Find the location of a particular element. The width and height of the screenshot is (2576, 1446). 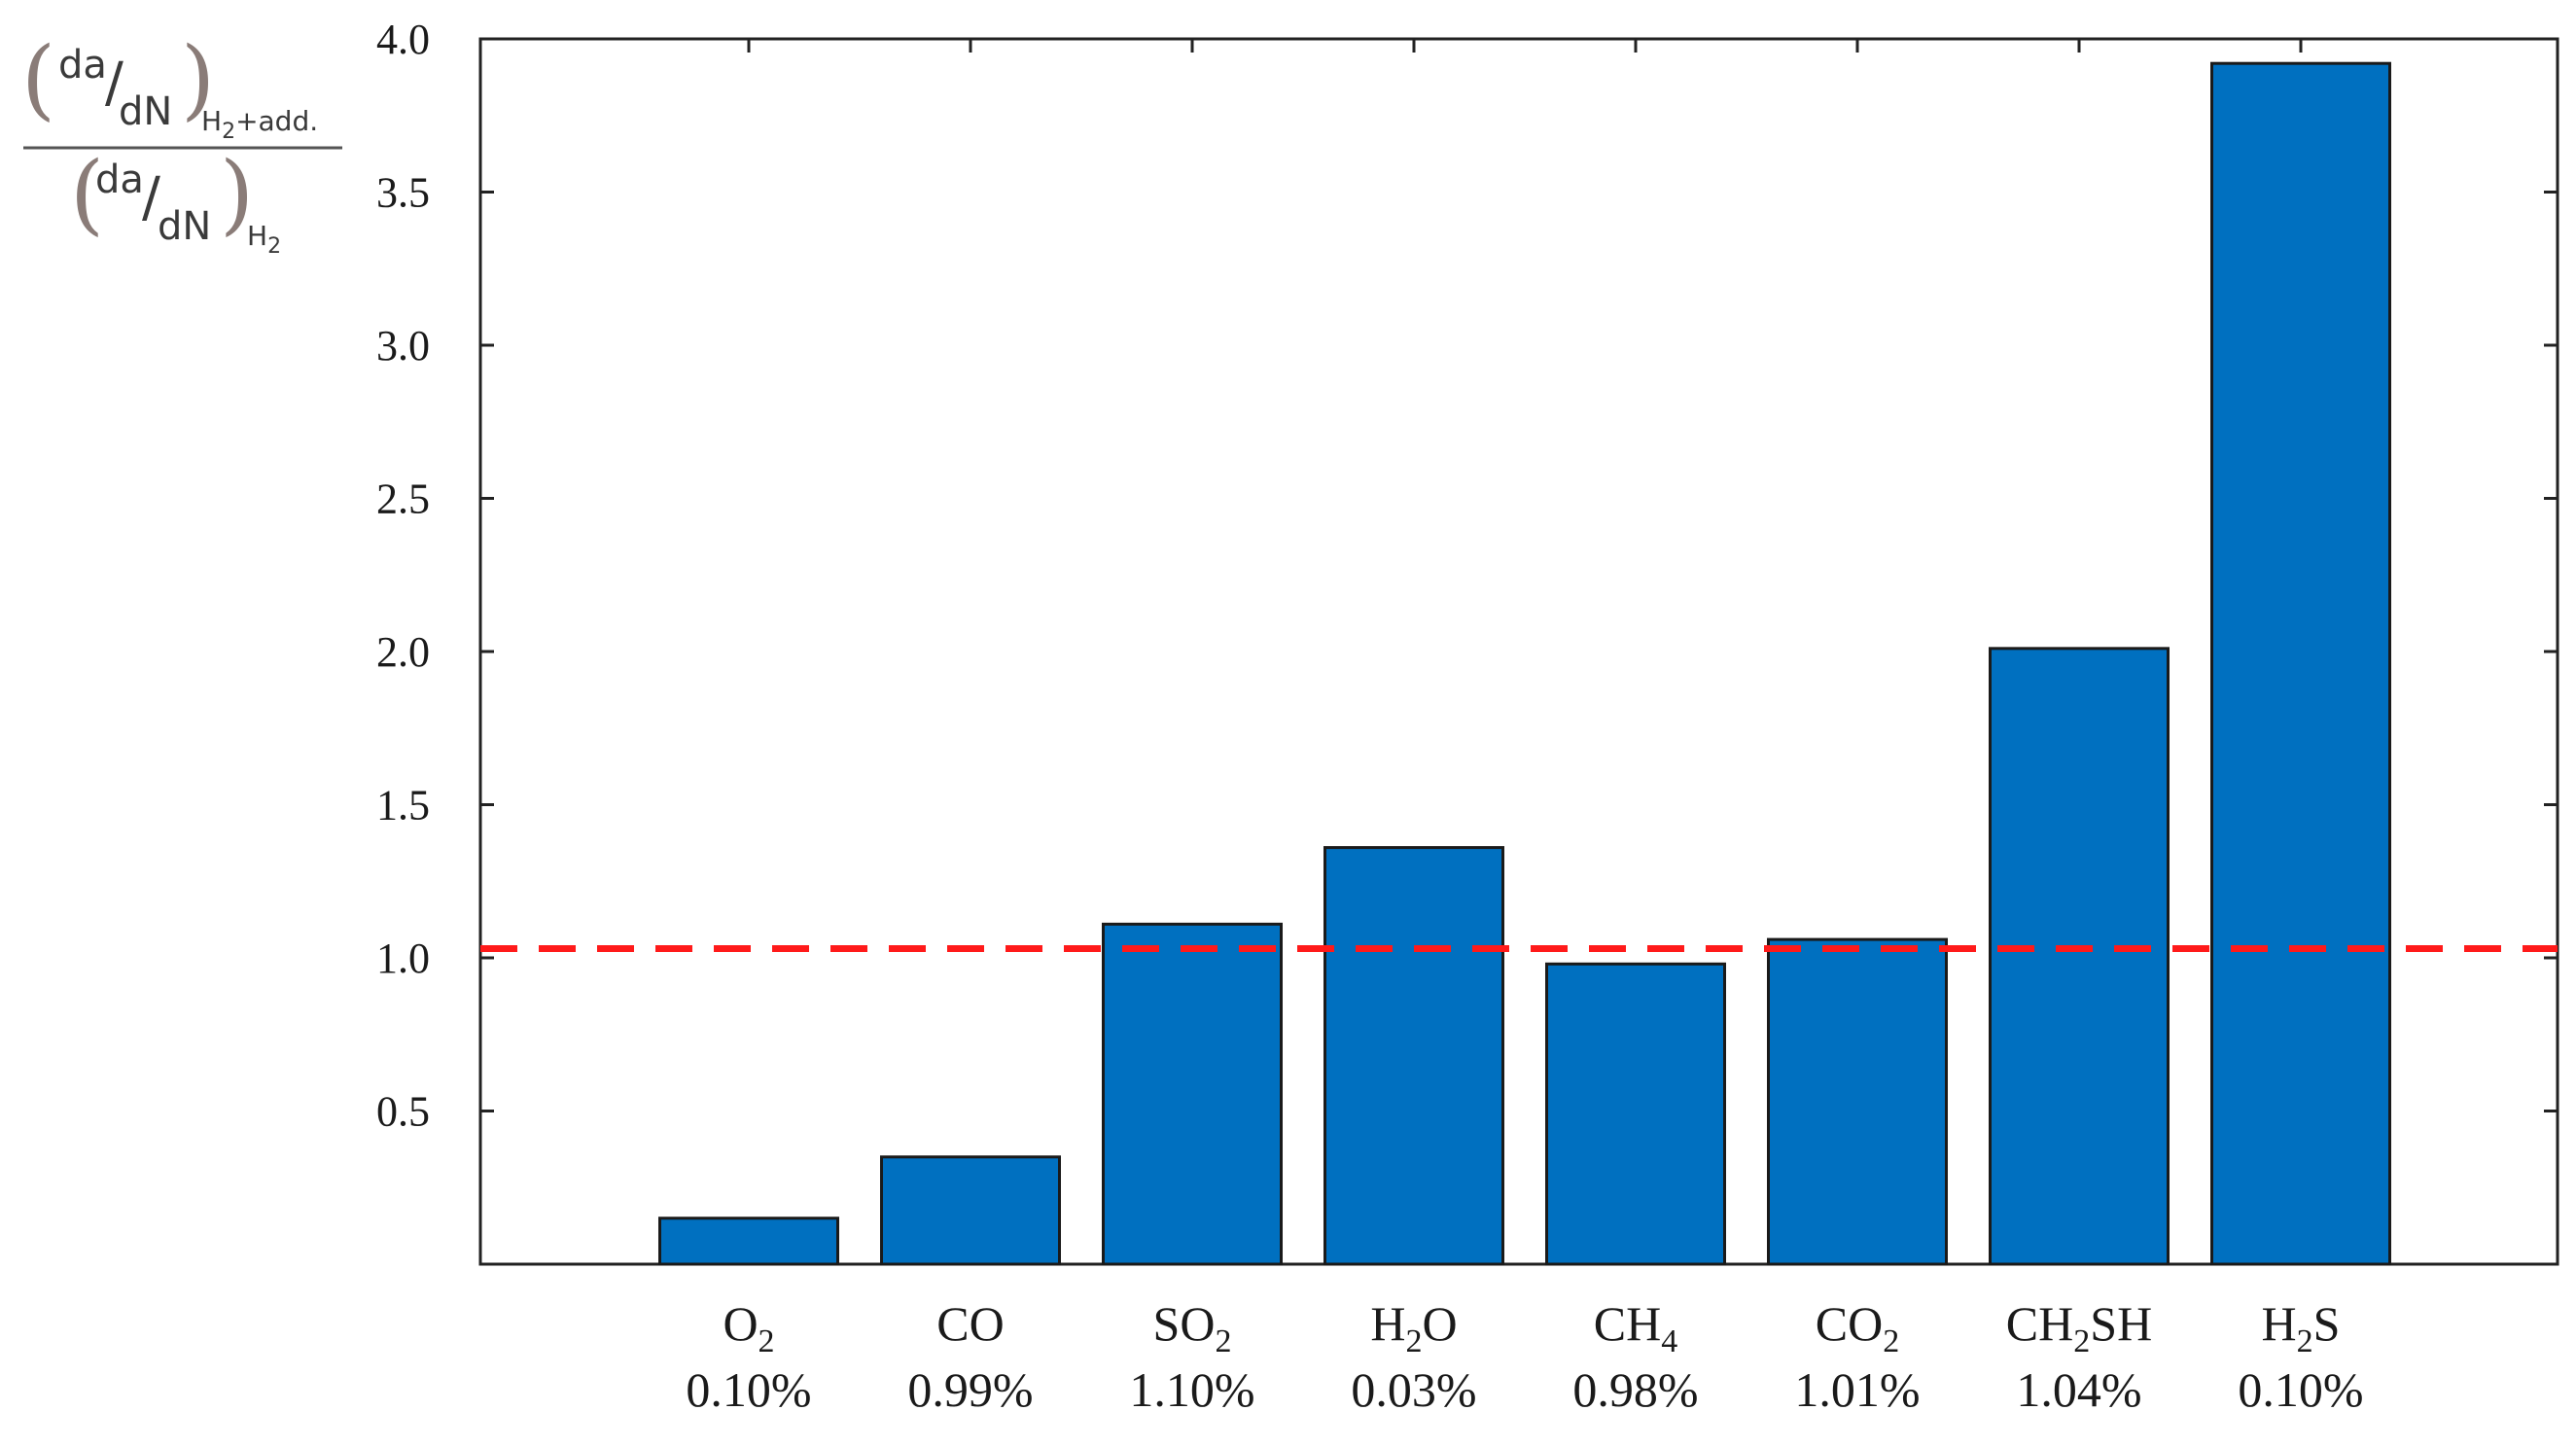

y-tick-label: 1.0 is located at coordinates (403, 958).